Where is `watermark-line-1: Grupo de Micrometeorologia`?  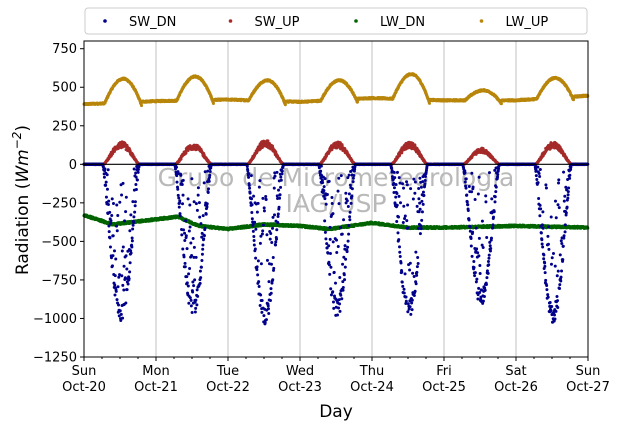
watermark-line-1: Grupo de Micrometeorologia is located at coordinates (336, 177).